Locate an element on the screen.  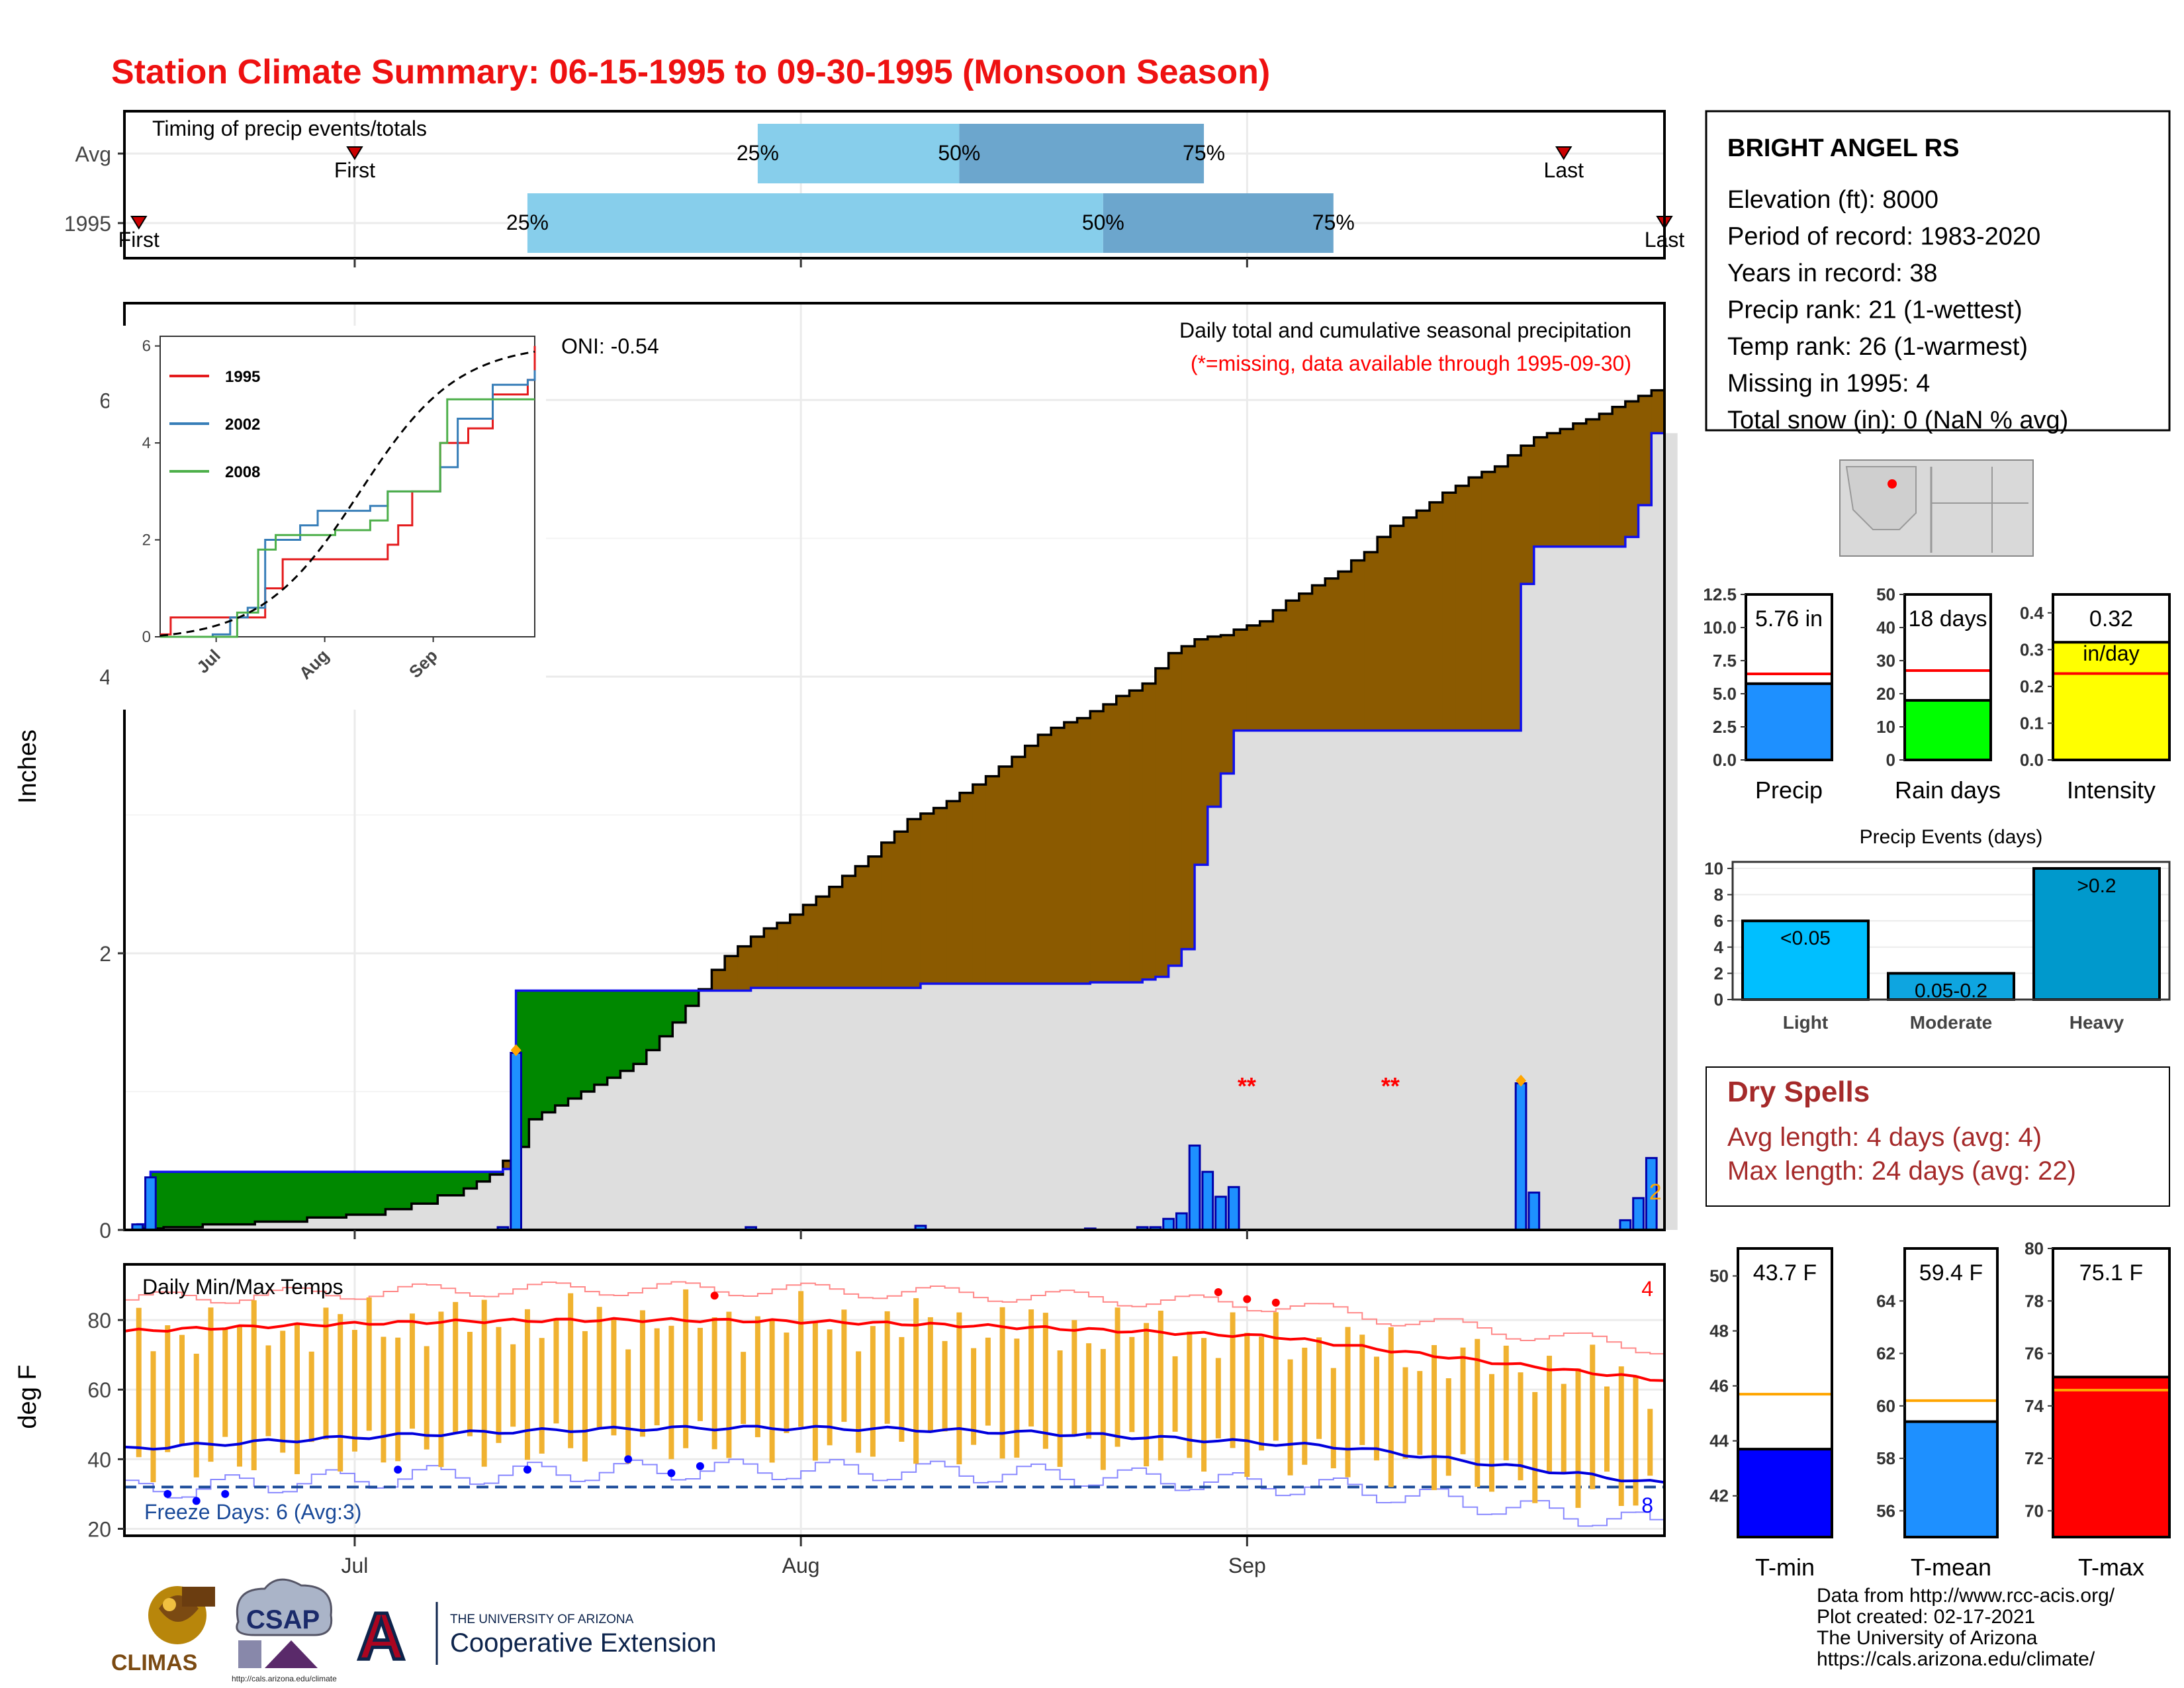
first-marker is located at coordinates (355, 153).